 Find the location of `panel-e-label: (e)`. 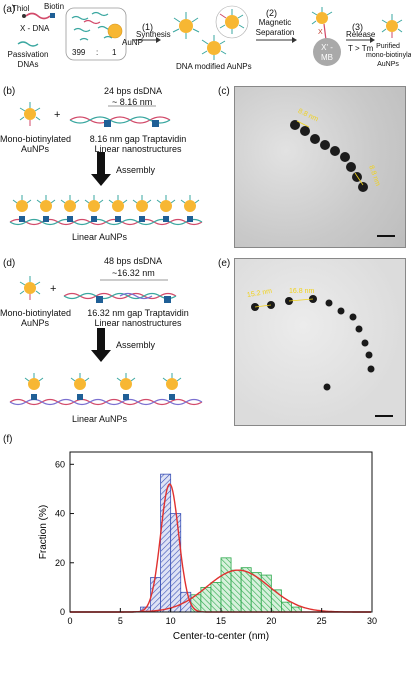

panel-e-label: (e) is located at coordinates (224, 263).